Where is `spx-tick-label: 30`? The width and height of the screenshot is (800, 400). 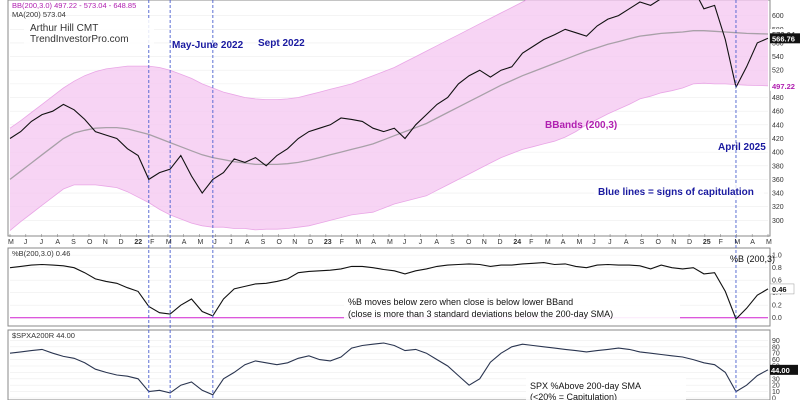 spx-tick-label: 30 is located at coordinates (776, 379).